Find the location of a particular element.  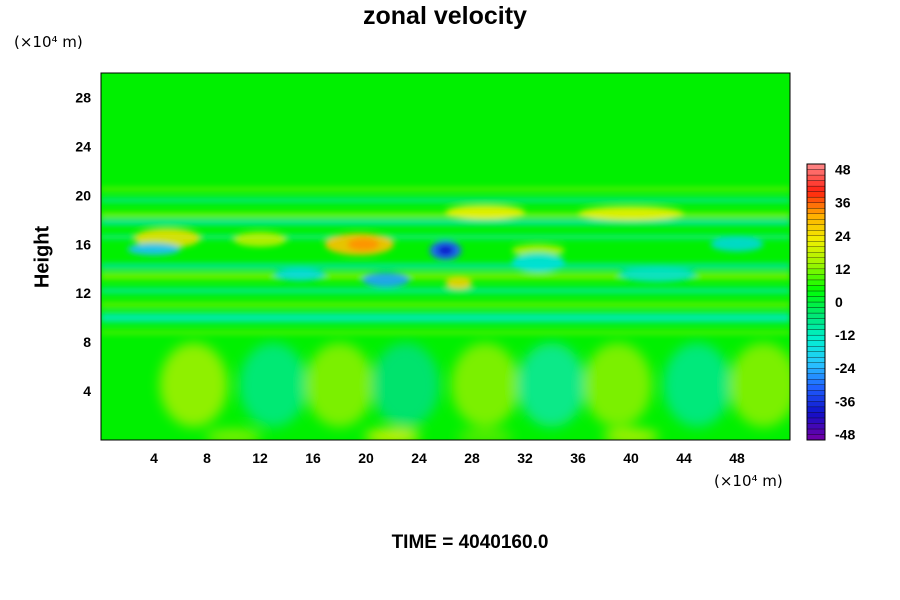

x-tick-label: 44 is located at coordinates (684, 458).